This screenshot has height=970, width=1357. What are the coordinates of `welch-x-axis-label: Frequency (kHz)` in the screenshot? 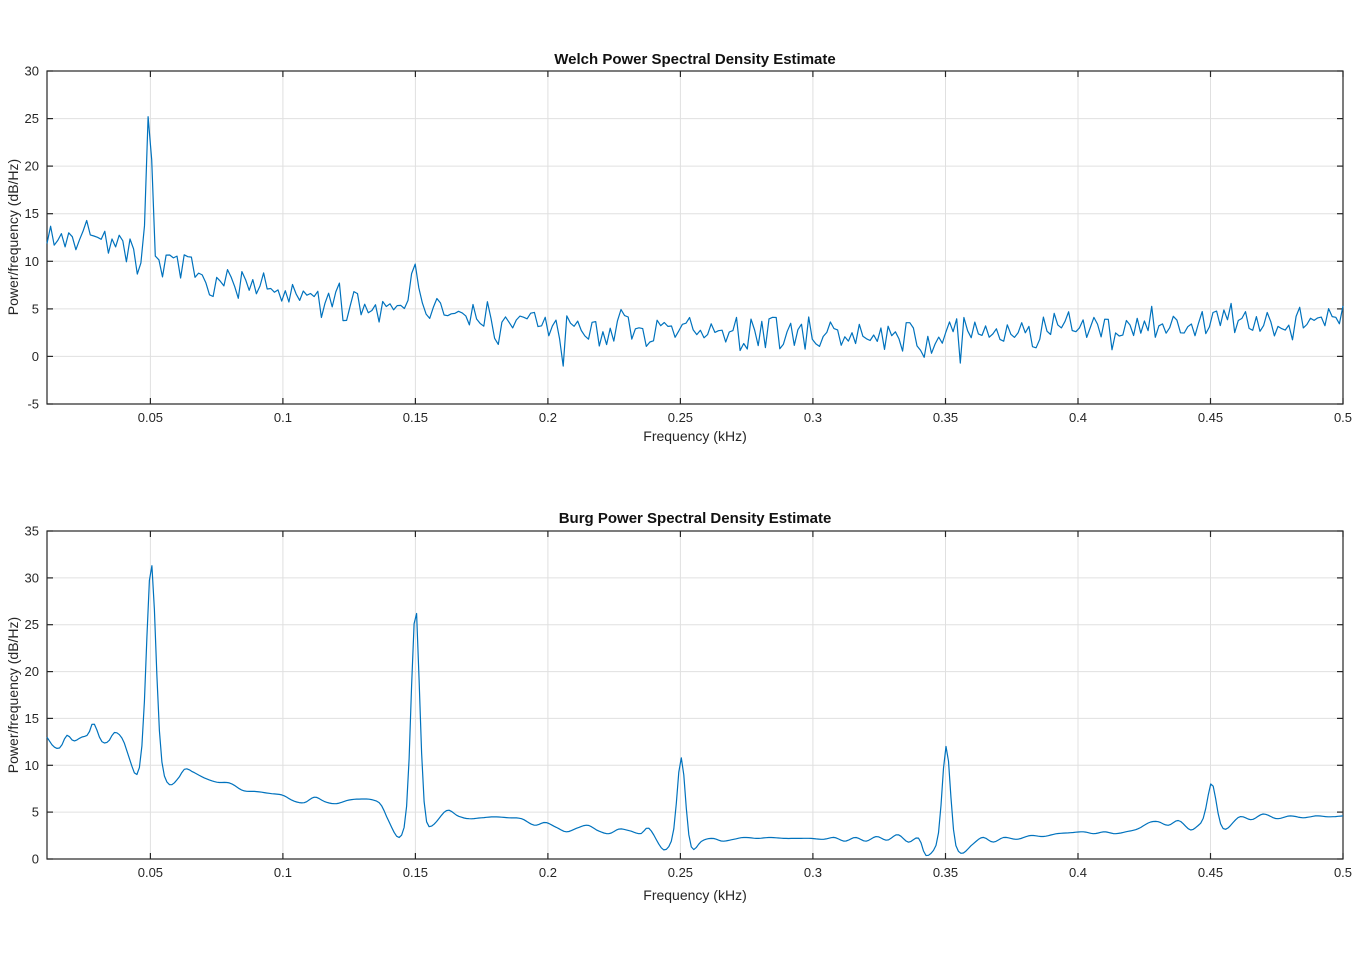 It's located at (695, 436).